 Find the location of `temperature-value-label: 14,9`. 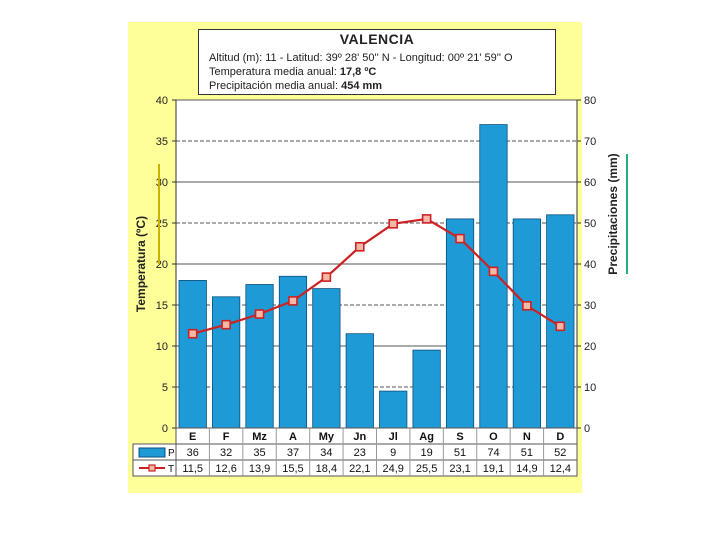

temperature-value-label: 14,9 is located at coordinates (526, 469).